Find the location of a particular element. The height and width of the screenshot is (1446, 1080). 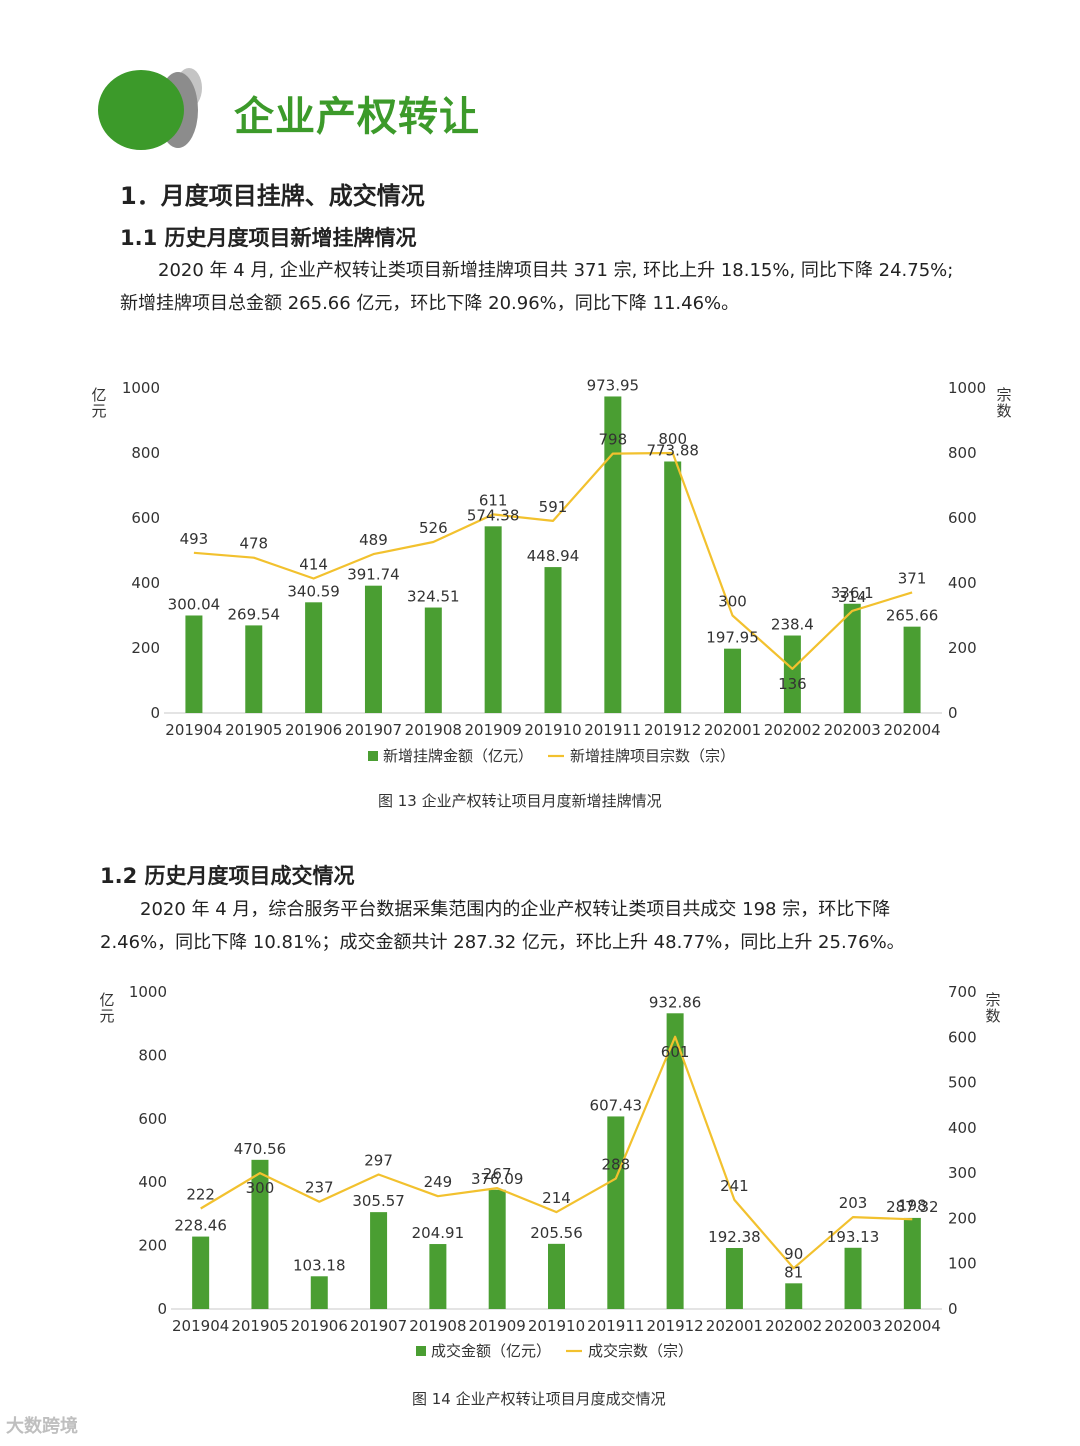

chart-caption-14: 图 14 企业产权转让项目月度成交情况 is located at coordinates (539, 1399).